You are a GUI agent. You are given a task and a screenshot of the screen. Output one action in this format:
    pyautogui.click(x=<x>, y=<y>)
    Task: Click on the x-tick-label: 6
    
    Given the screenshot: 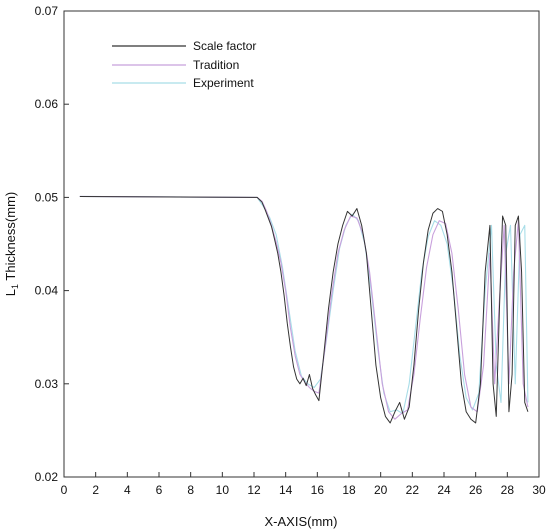 What is the action you would take?
    pyautogui.click(x=159, y=490)
    